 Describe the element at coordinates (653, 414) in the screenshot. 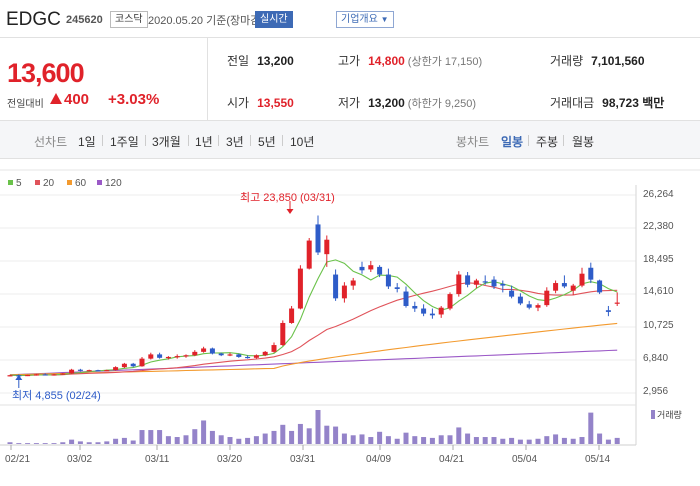

I see `volume-swatch` at that location.